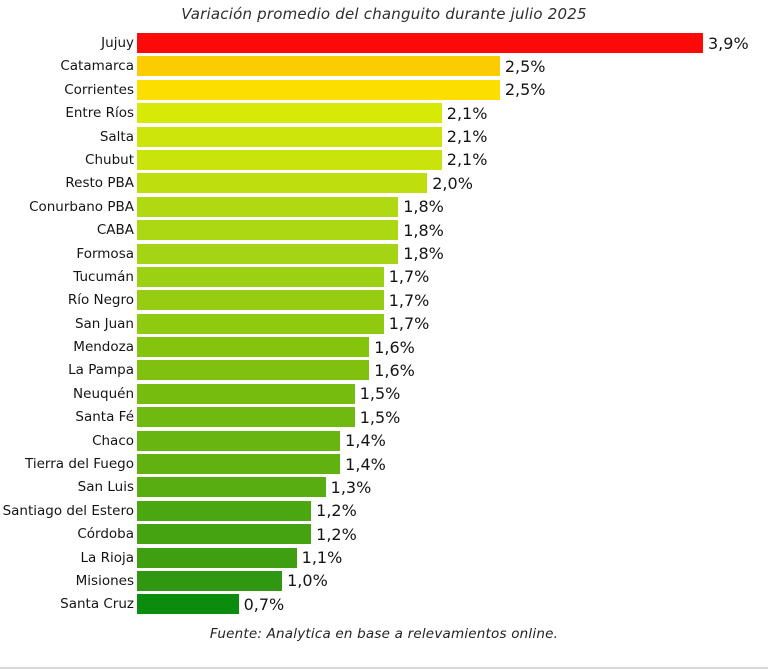  I want to click on bar-row: Formosa 1,8%, so click(384, 253).